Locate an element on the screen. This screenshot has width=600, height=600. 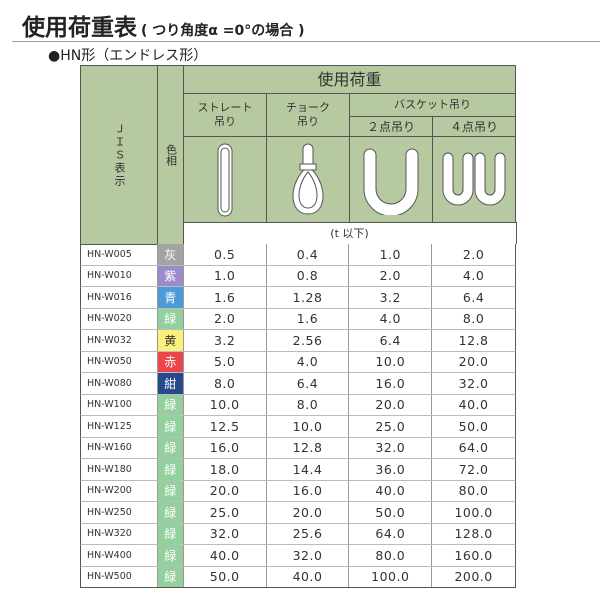
jis-cell: HN-W125 is located at coordinates (119, 426).